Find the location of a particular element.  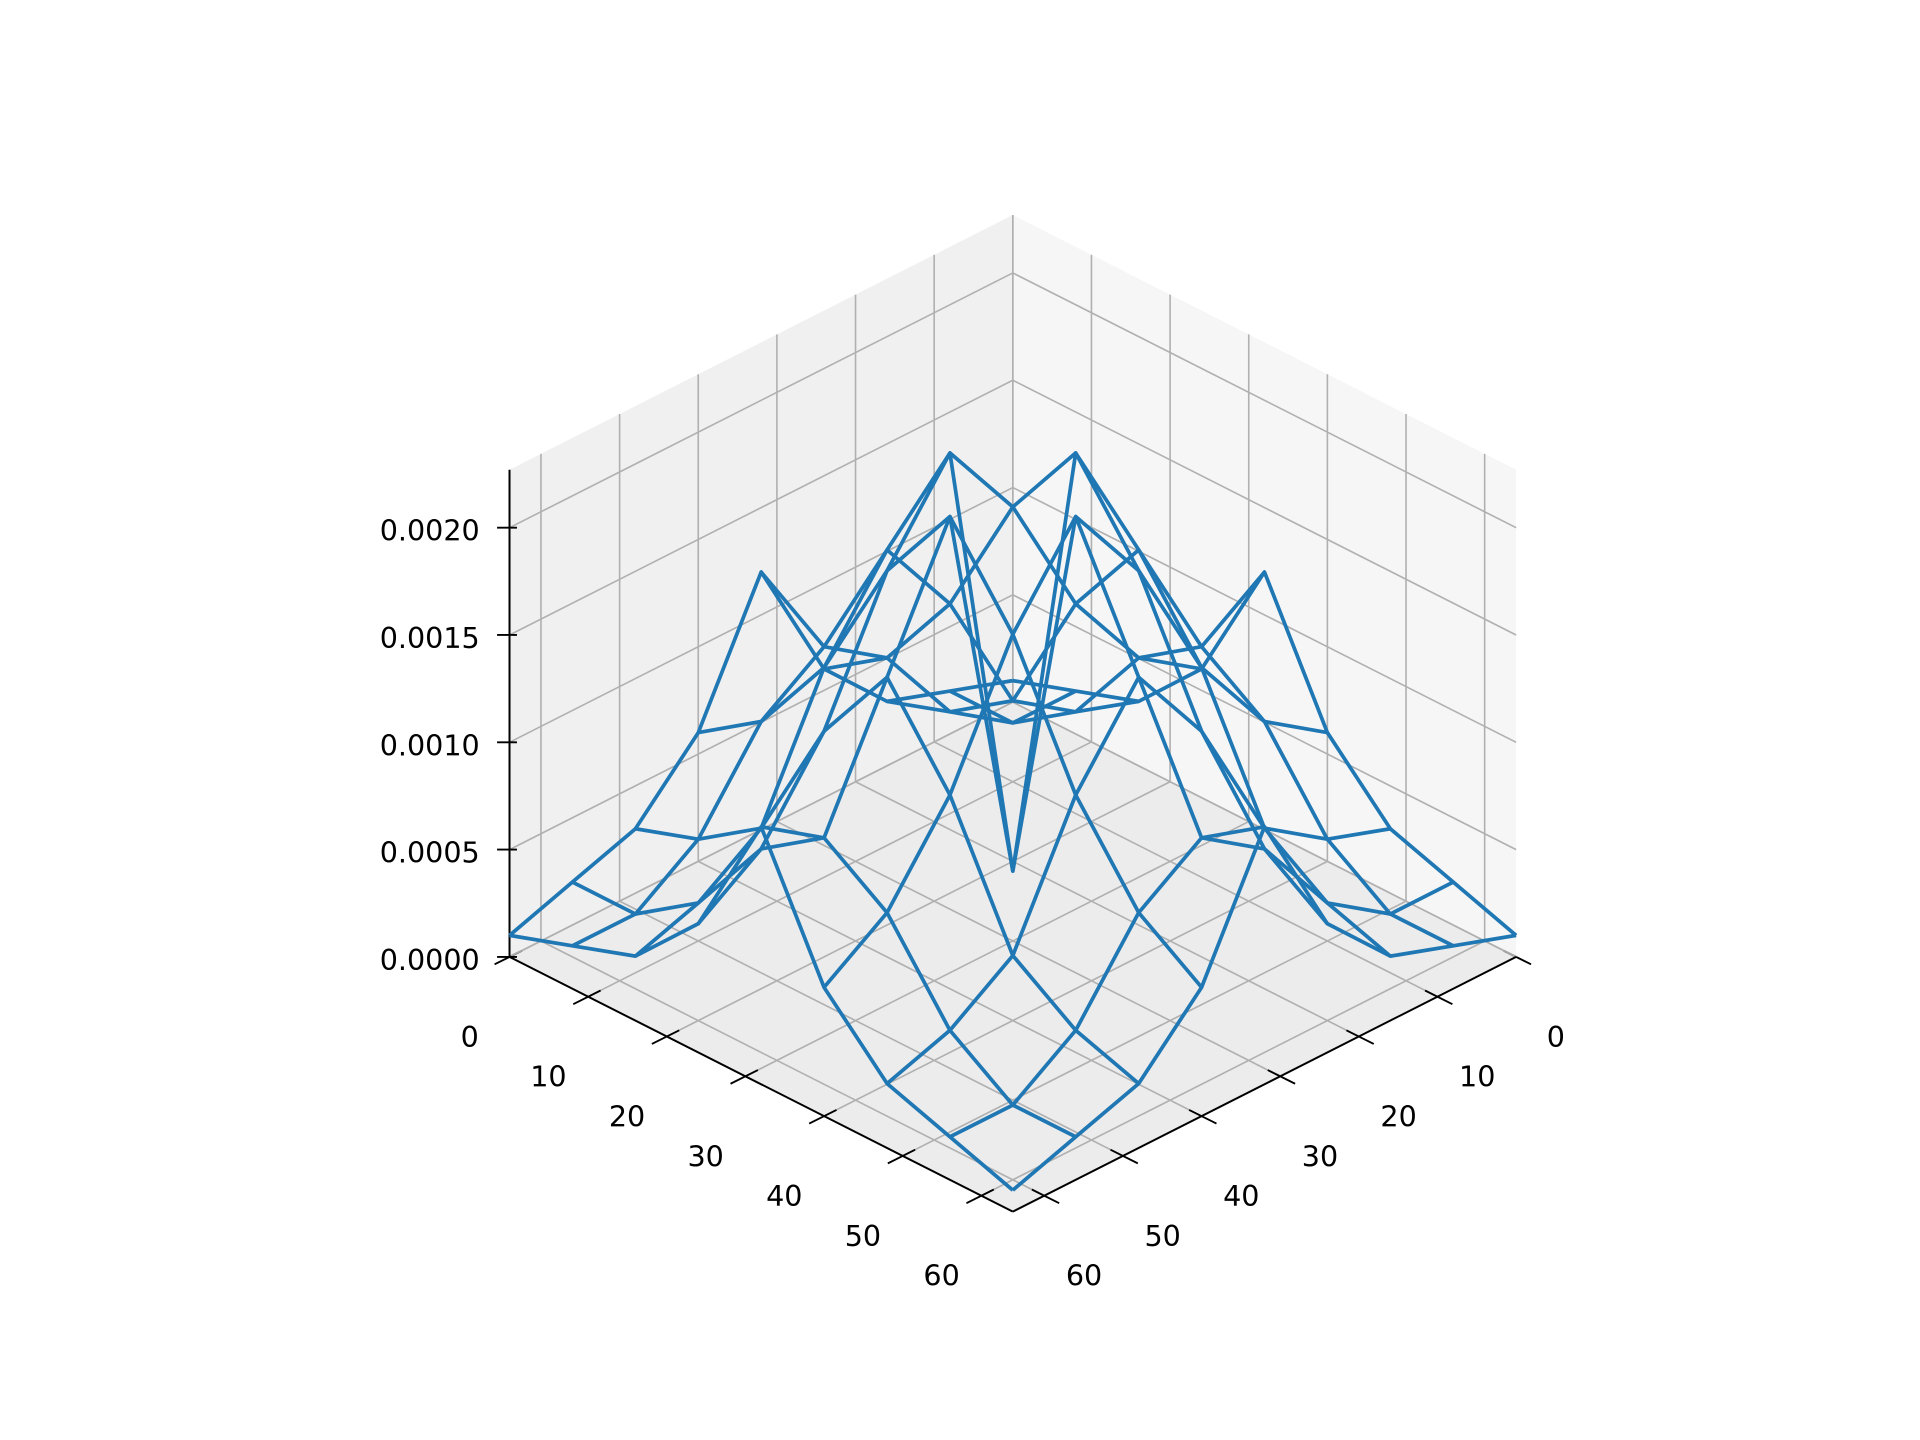

x-tick-label: 60 is located at coordinates (941, 1276).